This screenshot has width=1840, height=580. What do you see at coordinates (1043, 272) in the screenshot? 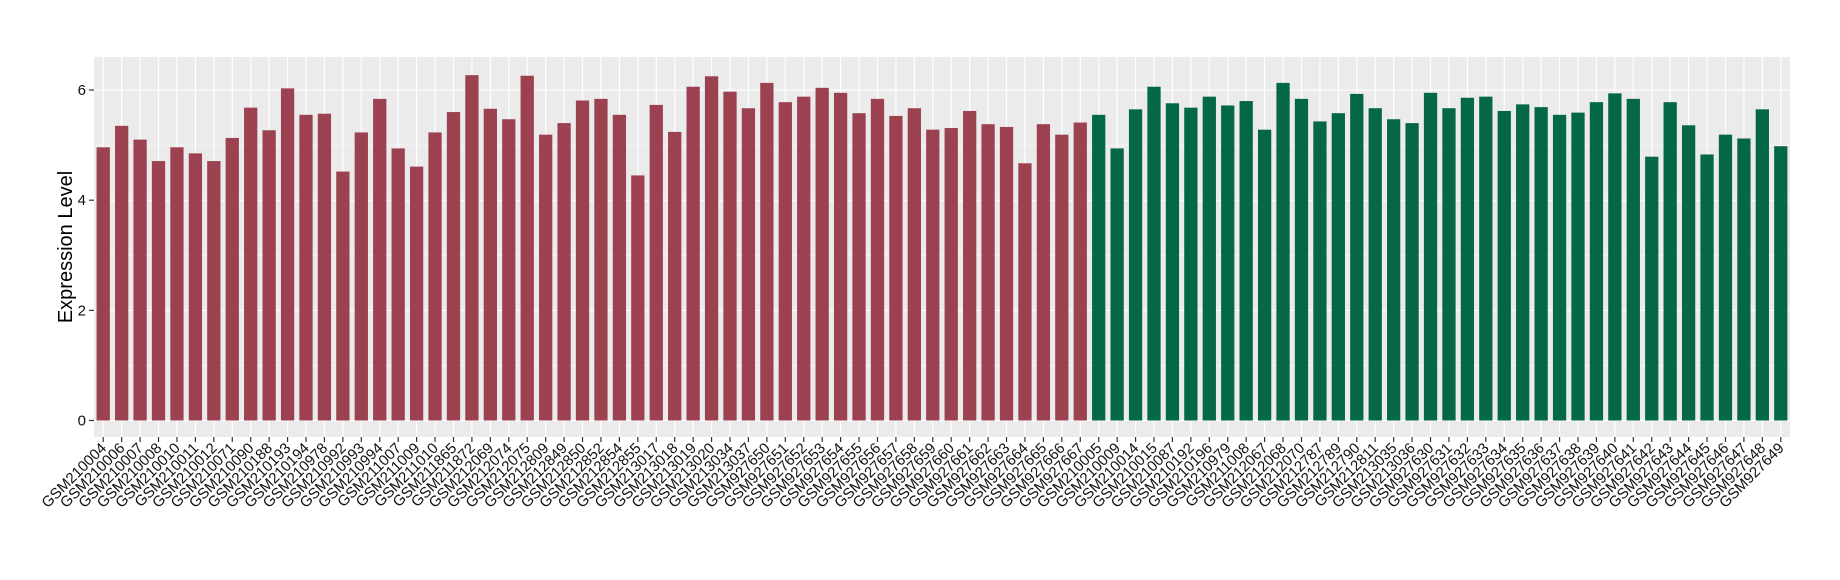
I see `bar-GSM927665` at bounding box center [1043, 272].